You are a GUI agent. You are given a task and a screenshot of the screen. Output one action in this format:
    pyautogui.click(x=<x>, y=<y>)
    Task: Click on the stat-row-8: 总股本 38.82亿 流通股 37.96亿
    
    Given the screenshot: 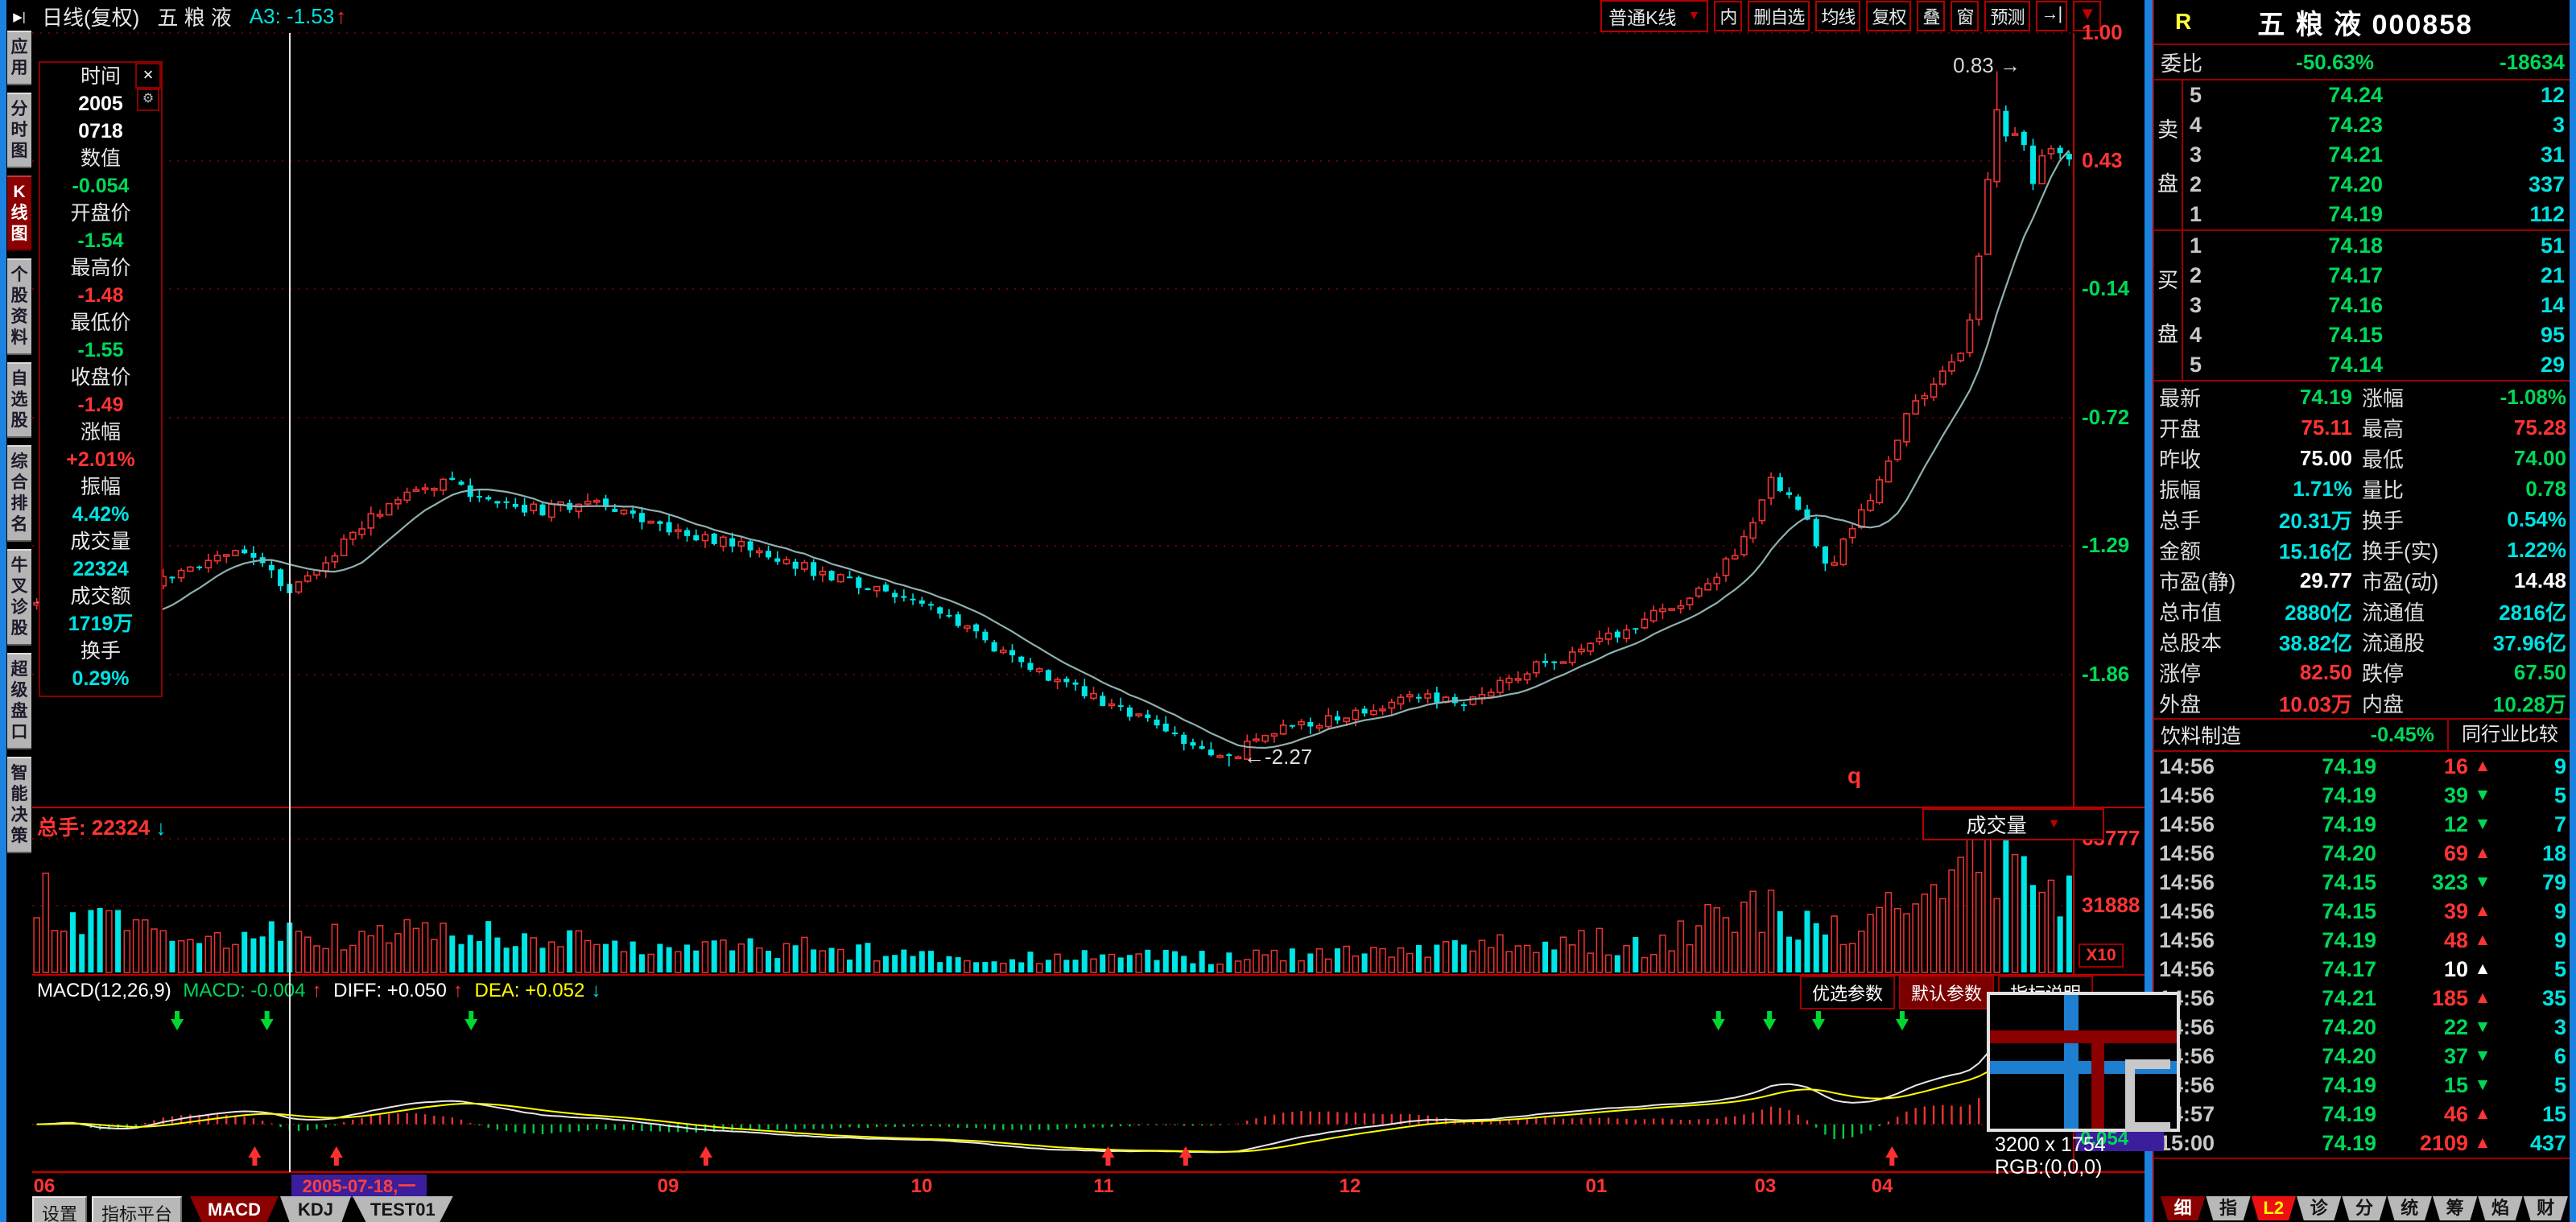 What is the action you would take?
    pyautogui.click(x=2362, y=642)
    